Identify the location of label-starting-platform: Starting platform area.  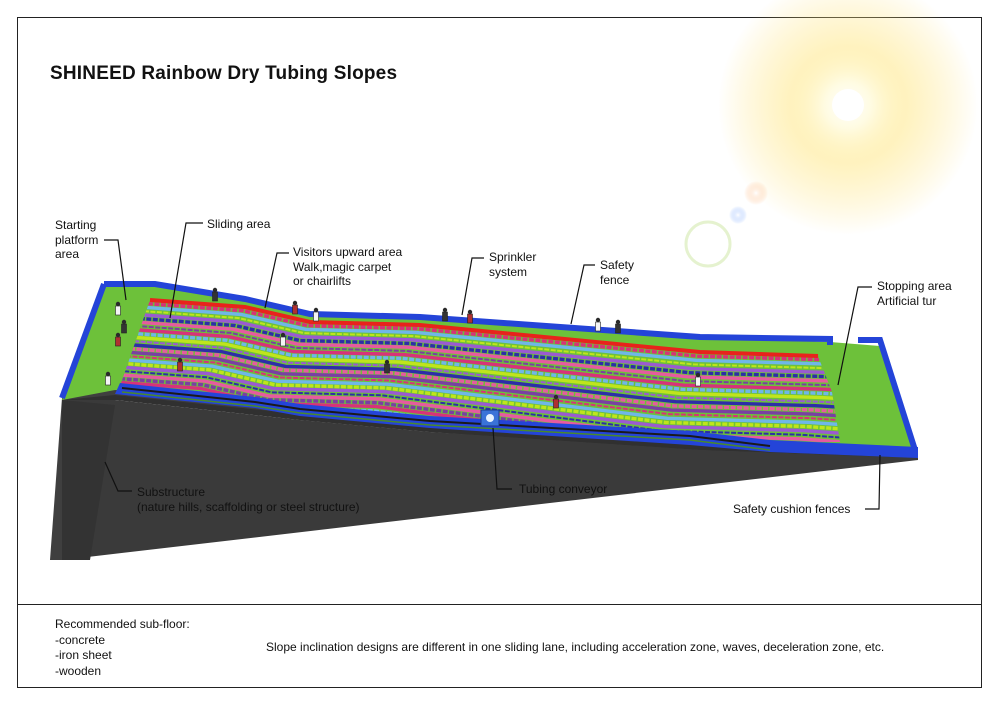
(76, 240).